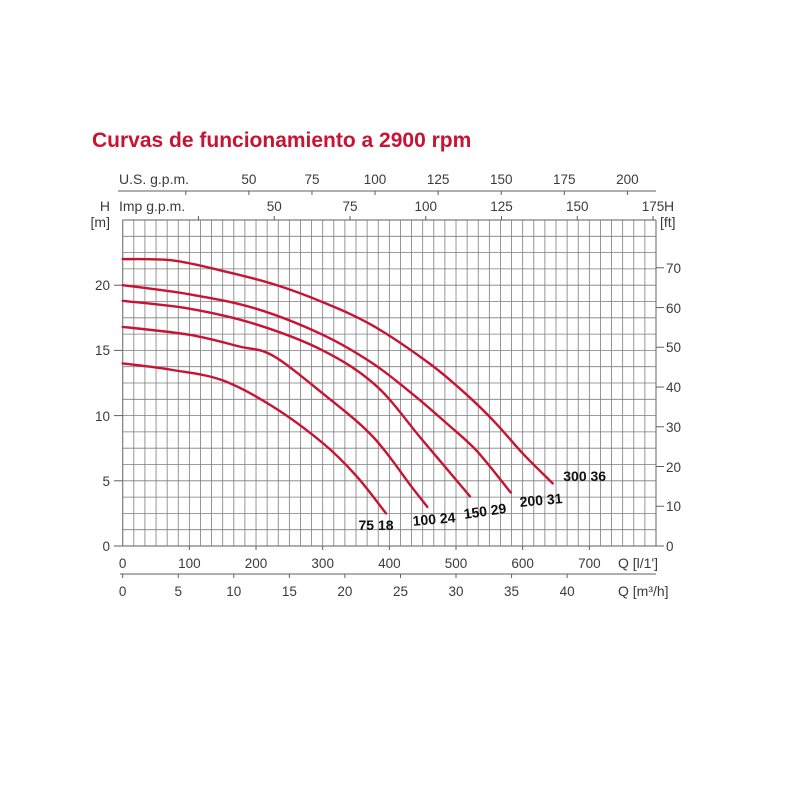  Describe the element at coordinates (106, 546) in the screenshot. I see `h-m-tick-label: 0` at that location.